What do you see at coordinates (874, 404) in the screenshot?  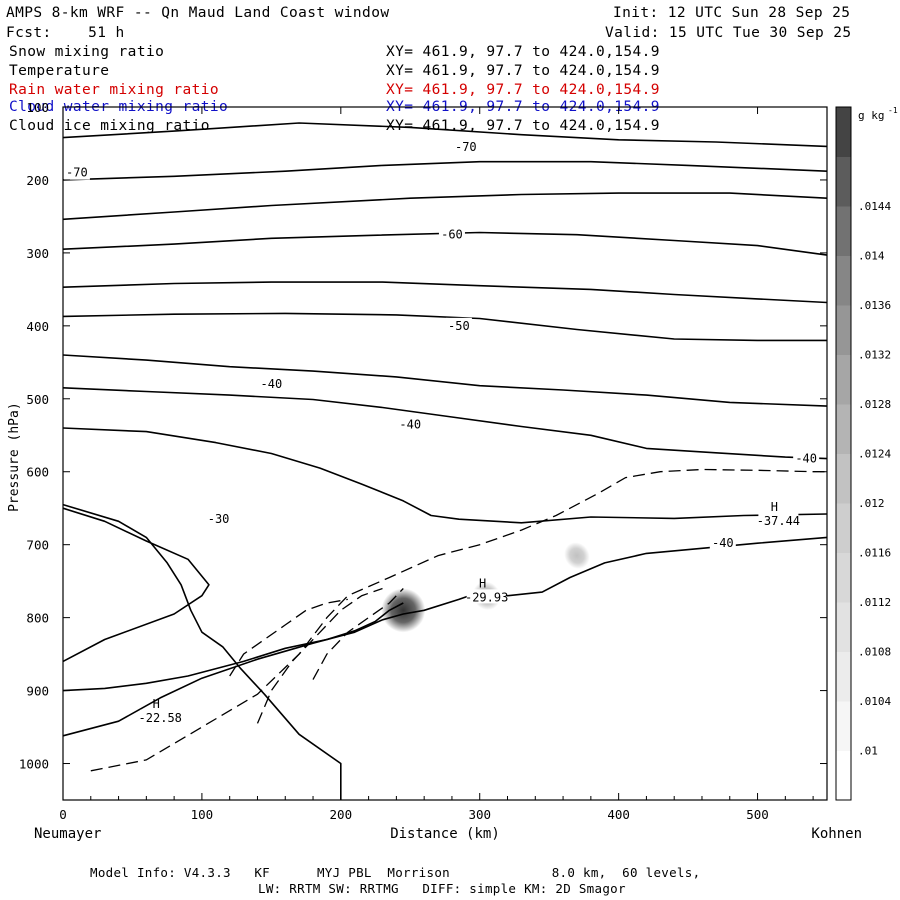 I see `colorbar-tick-7: .0128` at bounding box center [874, 404].